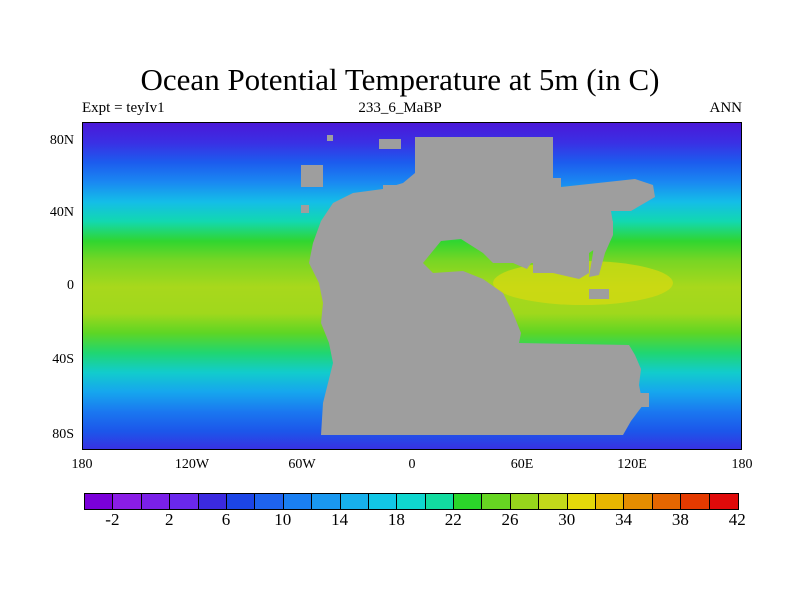 Image resolution: width=800 pixels, height=600 pixels. Describe the element at coordinates (400, 79) in the screenshot. I see `map-title: Ocean Potential Temperature at 5m (in C)` at that location.